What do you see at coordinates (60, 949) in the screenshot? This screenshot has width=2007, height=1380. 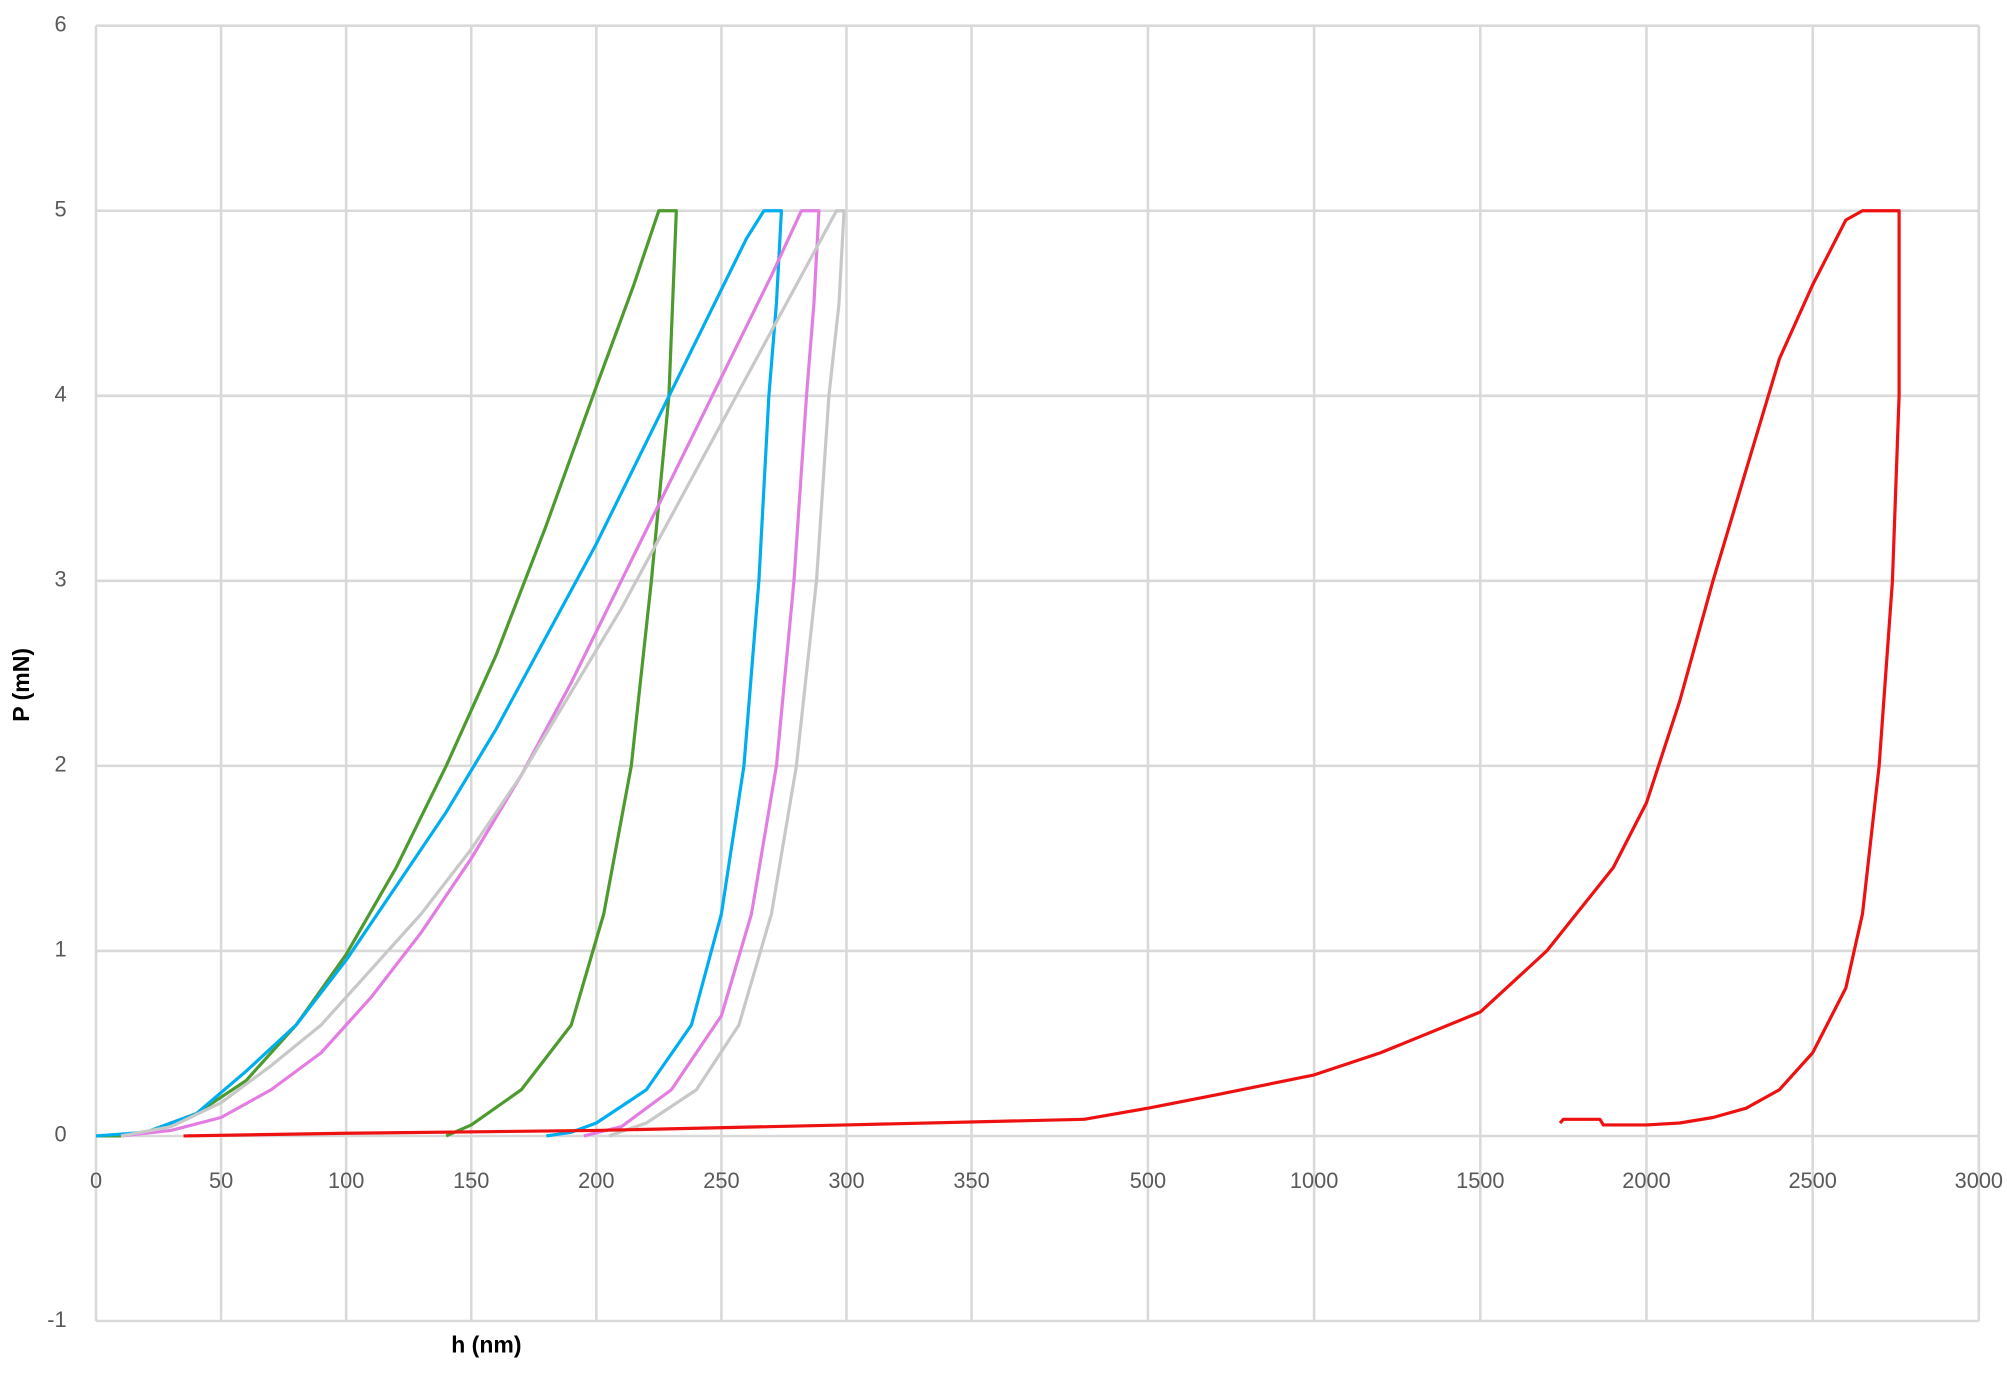 I see `y-tick-label: 1` at bounding box center [60, 949].